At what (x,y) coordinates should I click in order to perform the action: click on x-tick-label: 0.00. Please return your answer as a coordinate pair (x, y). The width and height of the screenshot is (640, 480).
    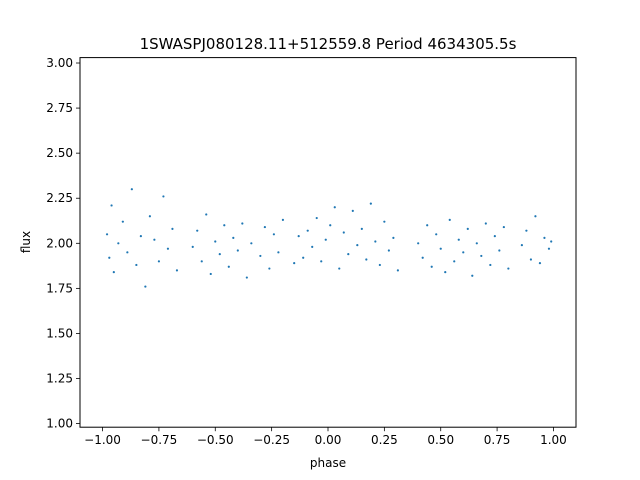
    Looking at the image, I should click on (328, 440).